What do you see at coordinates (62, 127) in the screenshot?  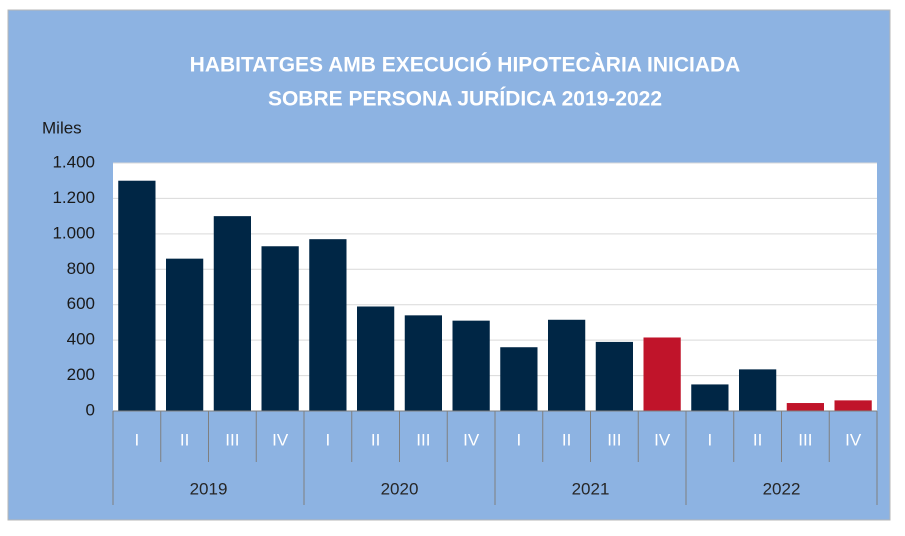 I see `y-axis-label: Miles` at bounding box center [62, 127].